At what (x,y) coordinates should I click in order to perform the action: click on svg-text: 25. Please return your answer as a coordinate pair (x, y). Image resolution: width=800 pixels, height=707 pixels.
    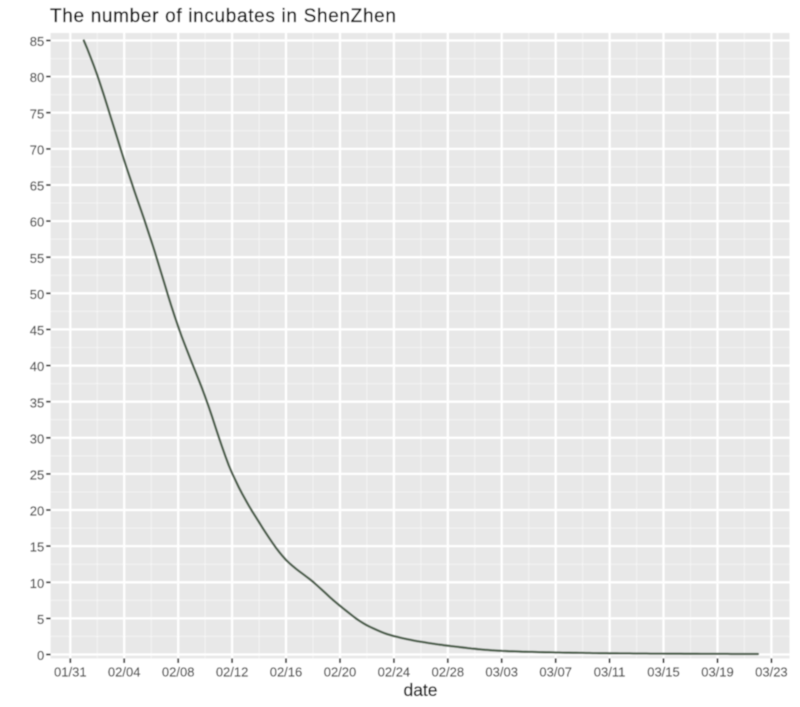
    Looking at the image, I should click on (37, 475).